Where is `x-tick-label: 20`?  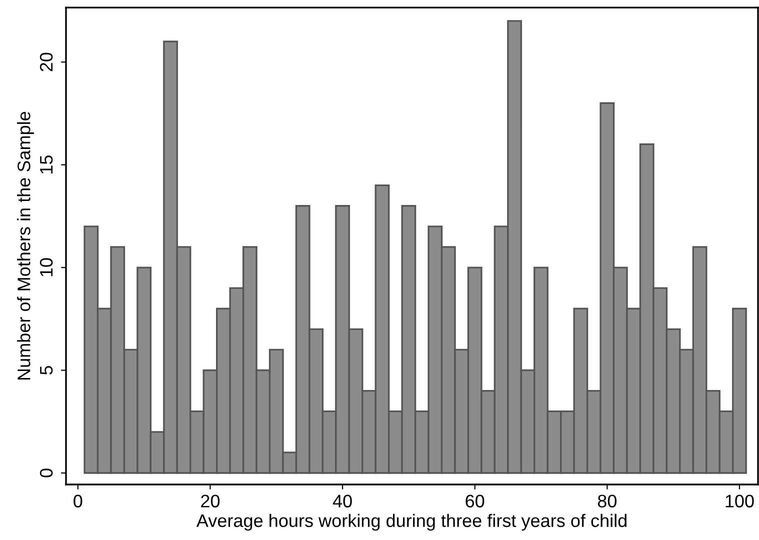
x-tick-label: 20 is located at coordinates (210, 501).